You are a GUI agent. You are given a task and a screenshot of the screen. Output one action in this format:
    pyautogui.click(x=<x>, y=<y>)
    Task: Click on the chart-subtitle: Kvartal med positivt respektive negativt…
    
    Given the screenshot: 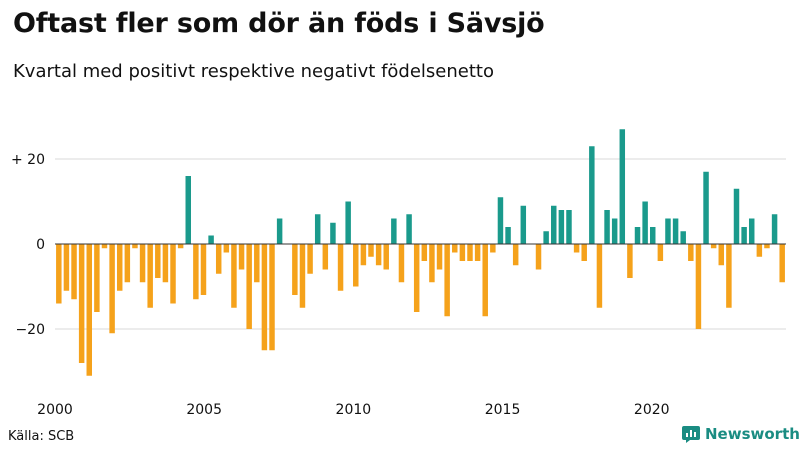 What is the action you would take?
    pyautogui.click(x=253, y=71)
    